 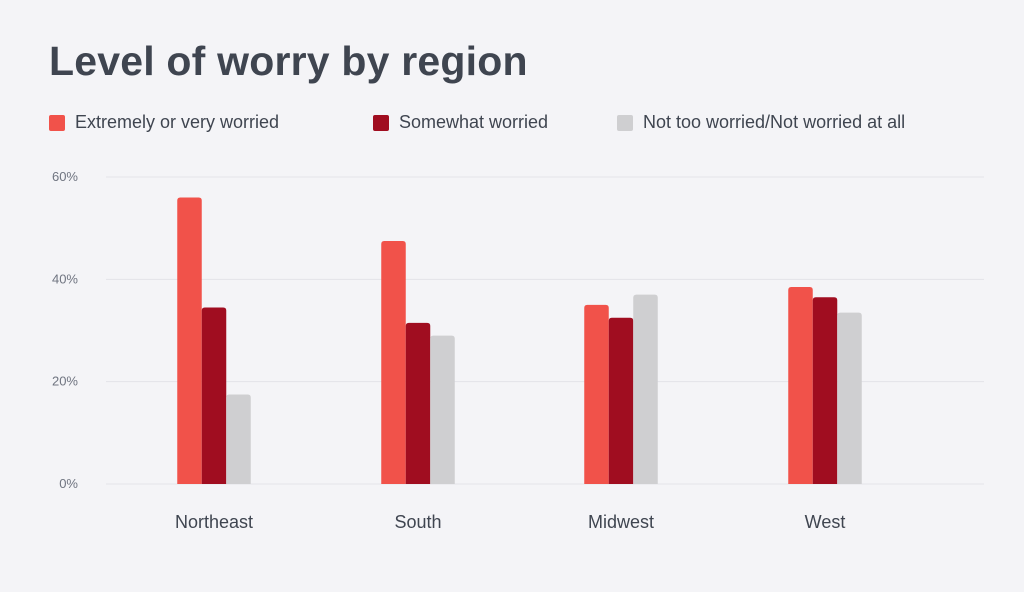 I want to click on y-tick-label-0: 0%, so click(x=68, y=483).